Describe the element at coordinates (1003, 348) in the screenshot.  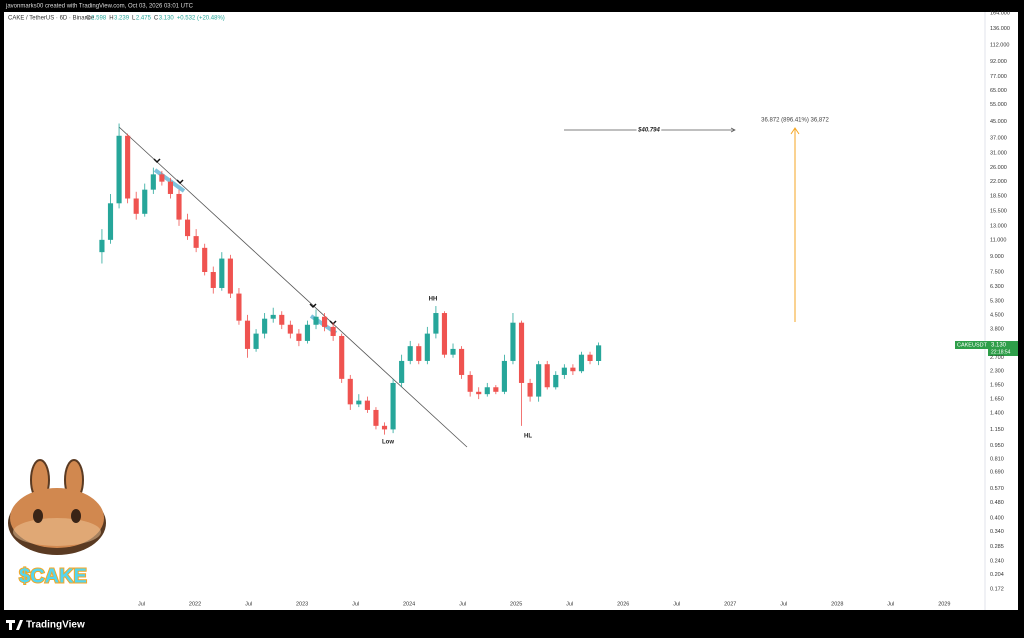
I see `price-tag` at that location.